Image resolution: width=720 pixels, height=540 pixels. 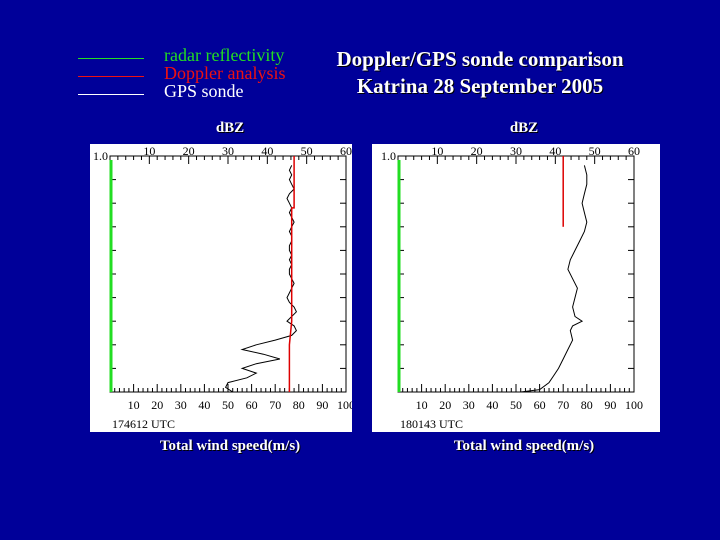 What do you see at coordinates (224, 55) in the screenshot?
I see `legend-label-radar: radar reflectivity` at bounding box center [224, 55].